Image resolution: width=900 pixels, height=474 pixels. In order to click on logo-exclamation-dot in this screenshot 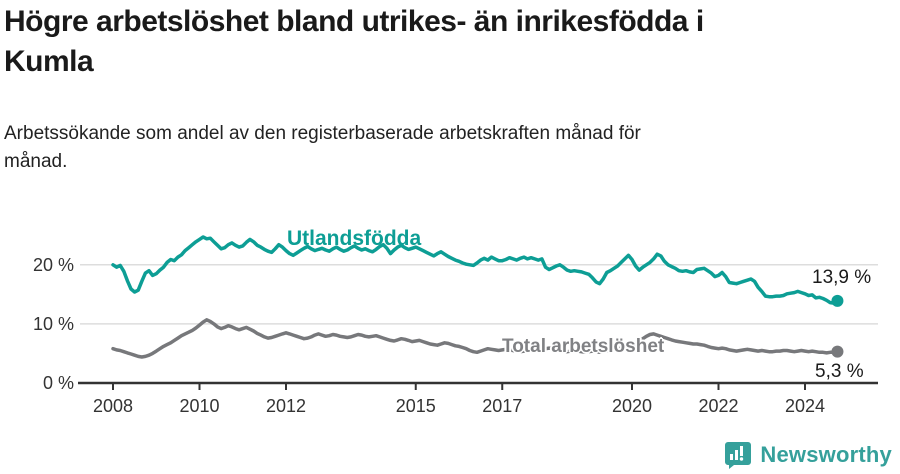, I will do `click(742, 459)`.